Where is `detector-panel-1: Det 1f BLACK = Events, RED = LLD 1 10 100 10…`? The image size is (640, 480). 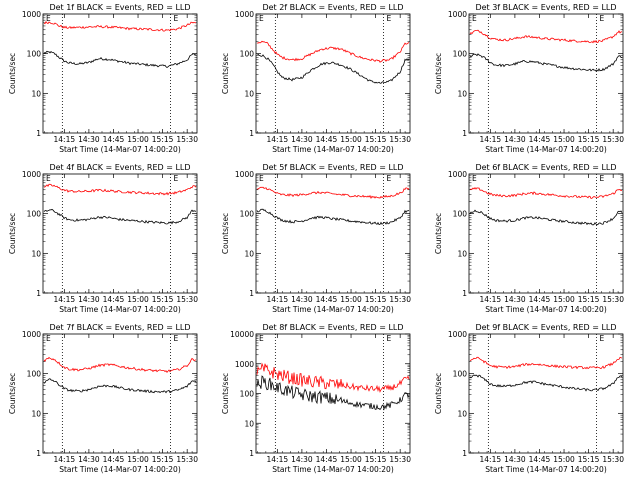
detector-panel-1: Det 1f BLACK = Events, RED = LLD 1 10 100 10… is located at coordinates (106, 80).